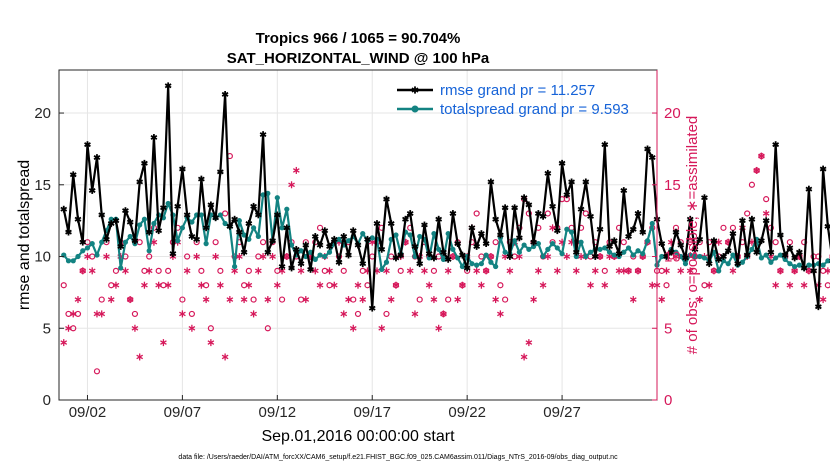 The image size is (830, 470). What do you see at coordinates (415, 90) in the screenshot?
I see `legend-rmse-asterisk` at bounding box center [415, 90].